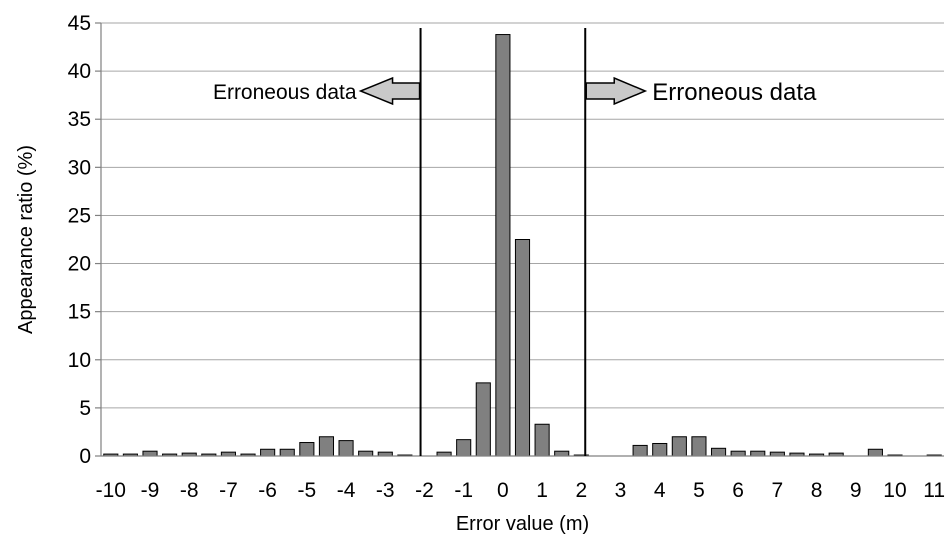  What do you see at coordinates (346, 490) in the screenshot?
I see `x-tick-label: -4` at bounding box center [346, 490].